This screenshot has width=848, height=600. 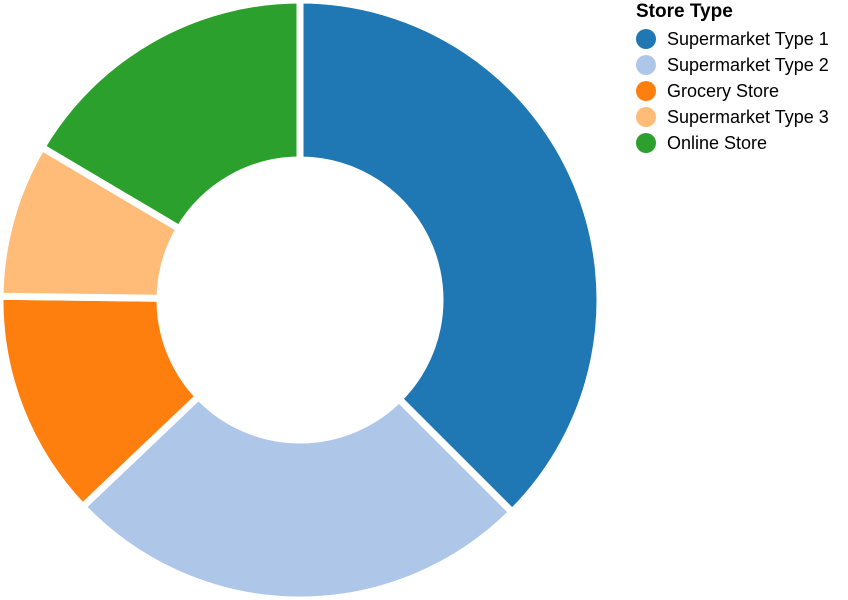 I want to click on legend-title: Store Type, so click(x=684, y=11).